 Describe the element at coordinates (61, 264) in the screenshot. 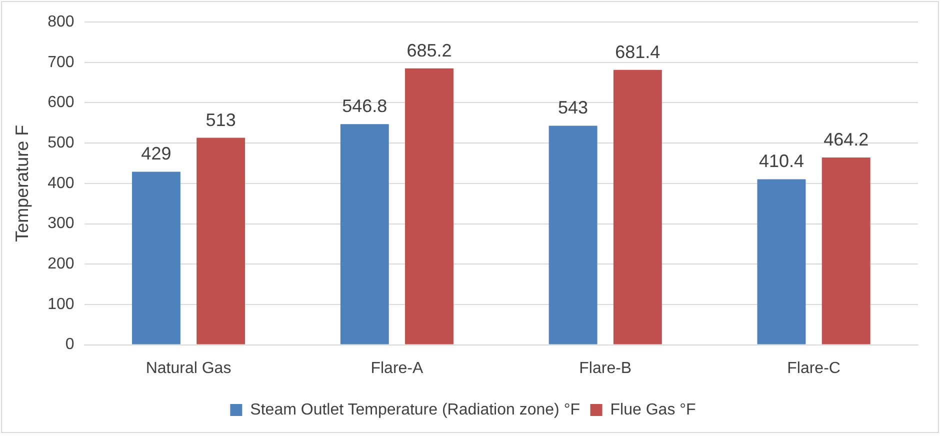

I see `y-tick-label: 200` at that location.